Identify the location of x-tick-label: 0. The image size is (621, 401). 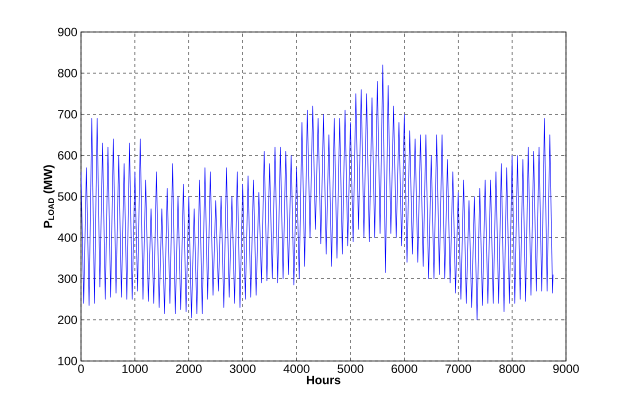
(81, 369).